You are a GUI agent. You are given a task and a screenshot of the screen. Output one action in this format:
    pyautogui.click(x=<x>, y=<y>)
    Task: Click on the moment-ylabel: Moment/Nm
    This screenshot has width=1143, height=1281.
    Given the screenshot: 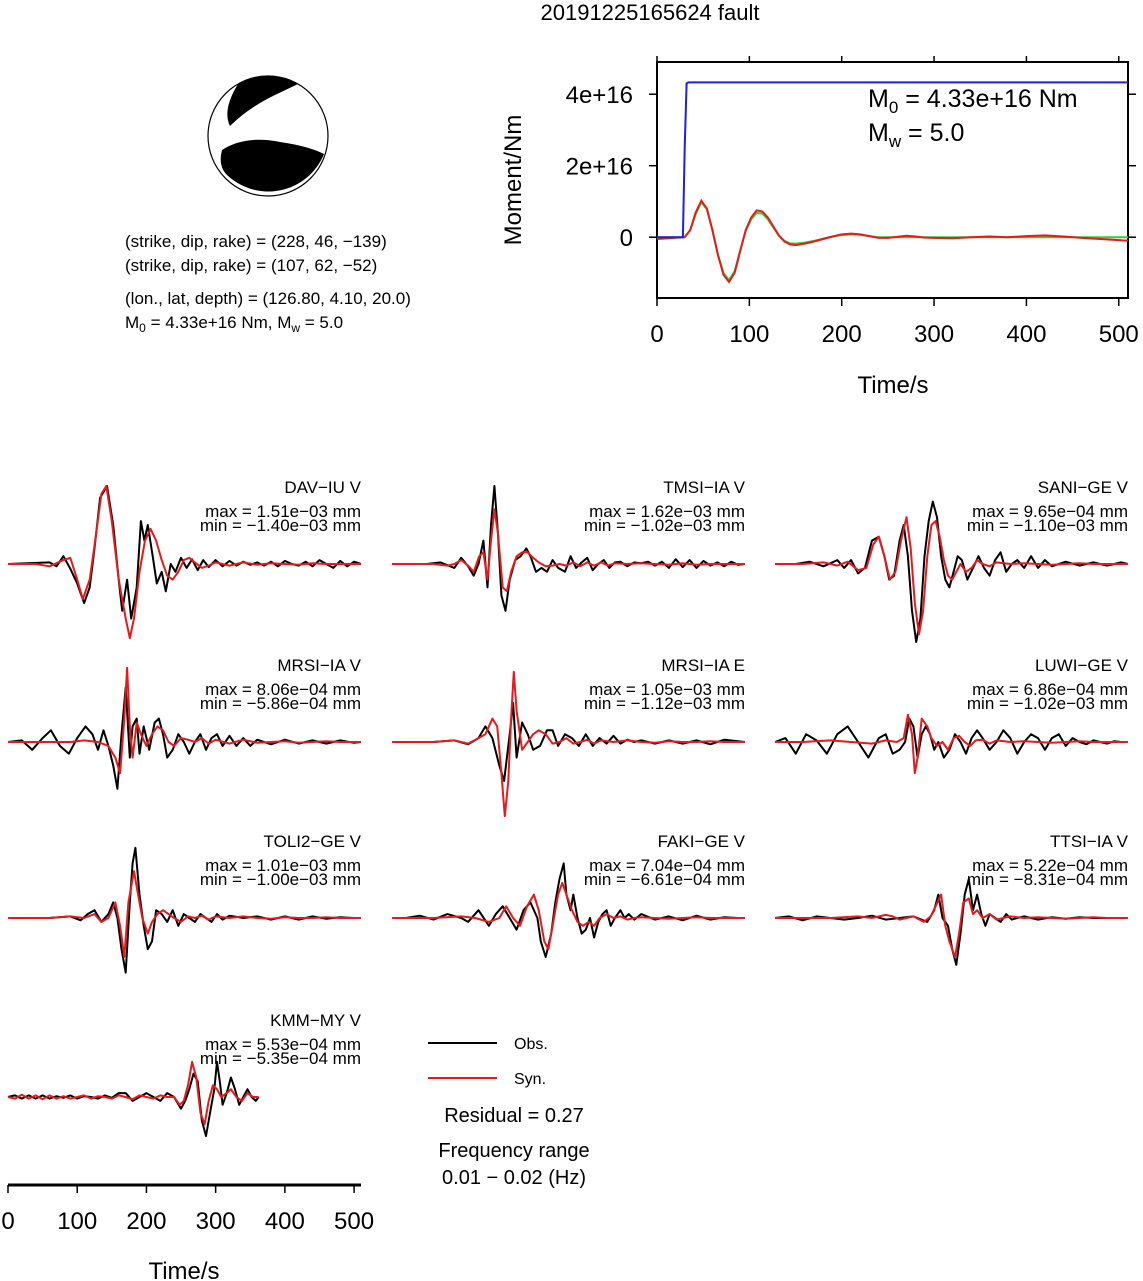 What is the action you would take?
    pyautogui.click(x=513, y=180)
    